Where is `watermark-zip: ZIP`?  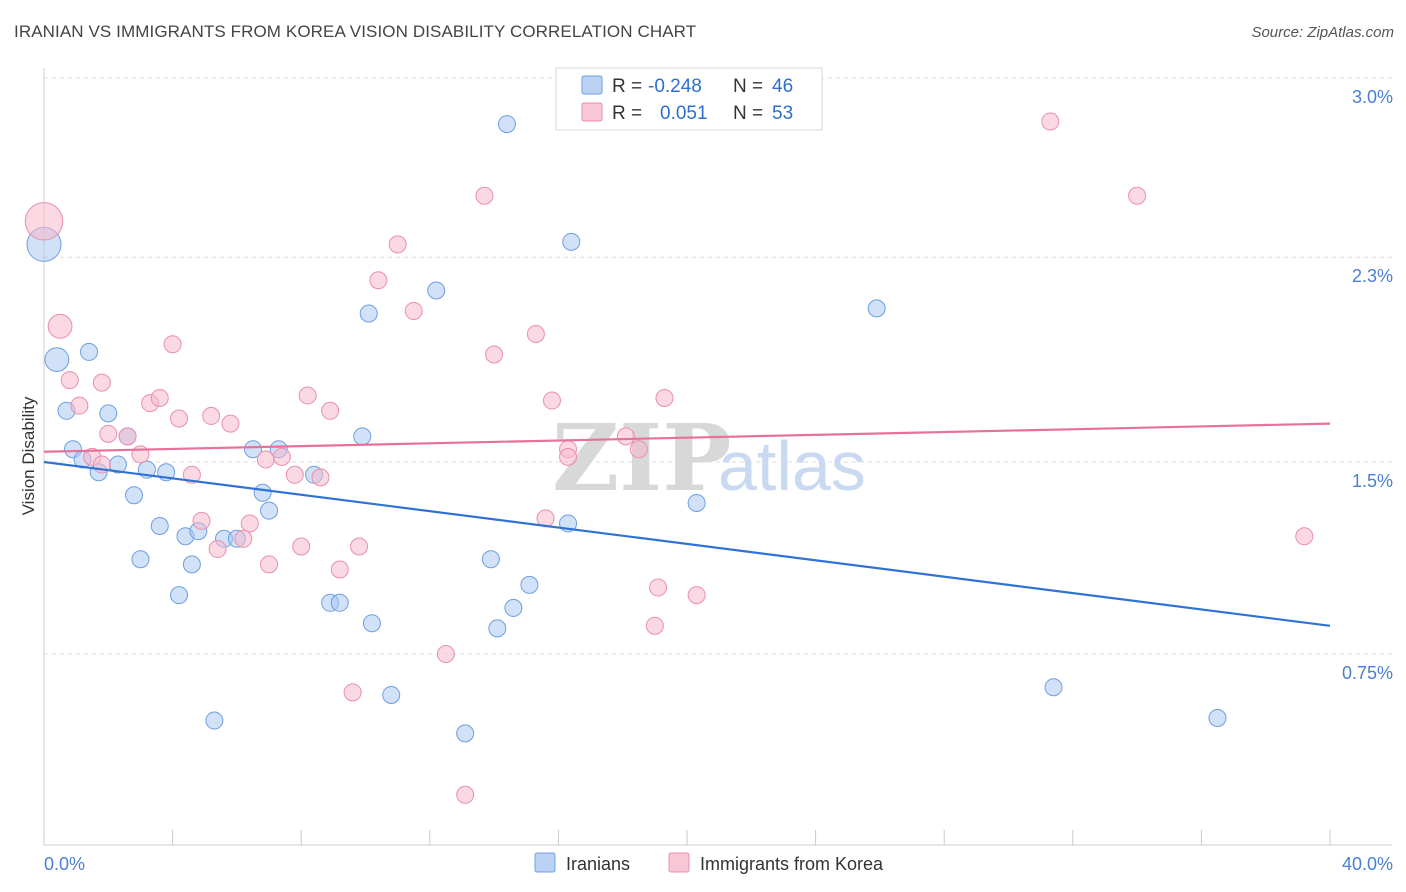
watermark-zip: ZIP is located at coordinates (641, 458).